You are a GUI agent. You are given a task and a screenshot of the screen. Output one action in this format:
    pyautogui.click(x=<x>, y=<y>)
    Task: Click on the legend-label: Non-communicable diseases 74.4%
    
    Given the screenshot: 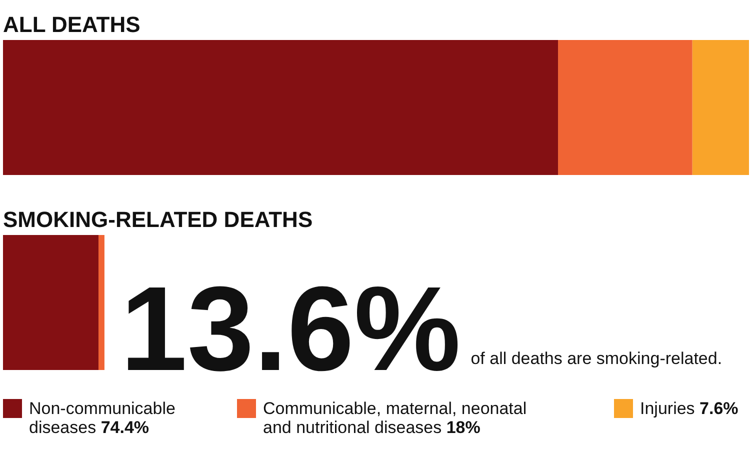 What is the action you would take?
    pyautogui.click(x=102, y=418)
    